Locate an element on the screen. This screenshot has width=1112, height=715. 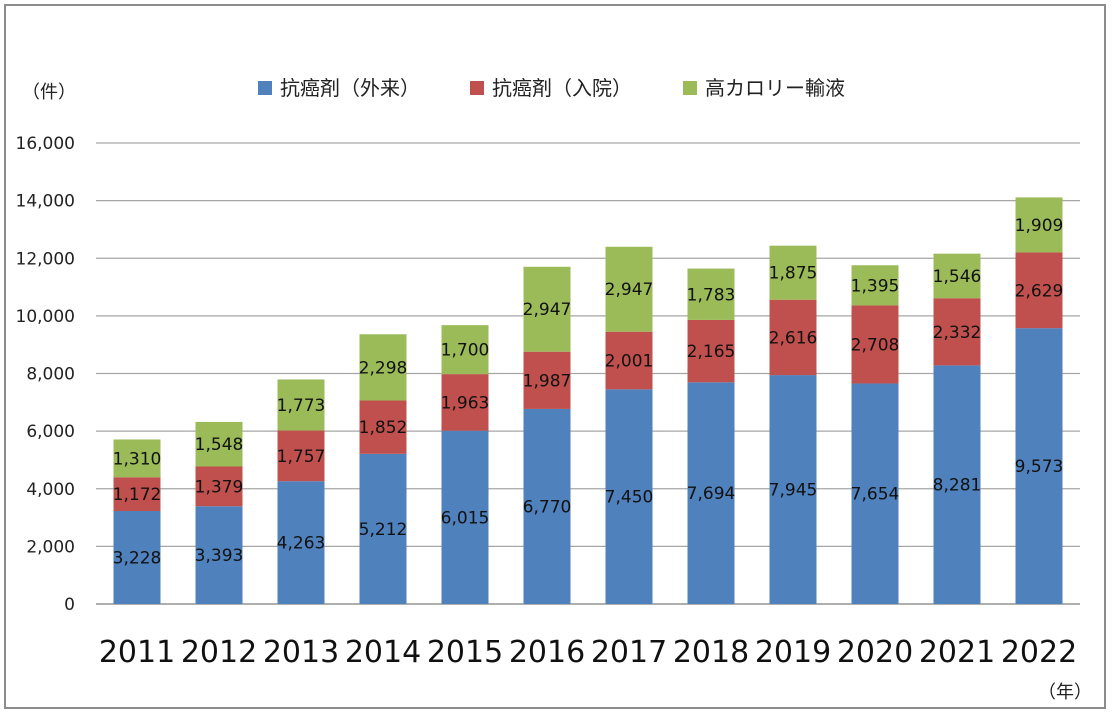
y-tick-label: 10,000 is located at coordinates (45, 317).